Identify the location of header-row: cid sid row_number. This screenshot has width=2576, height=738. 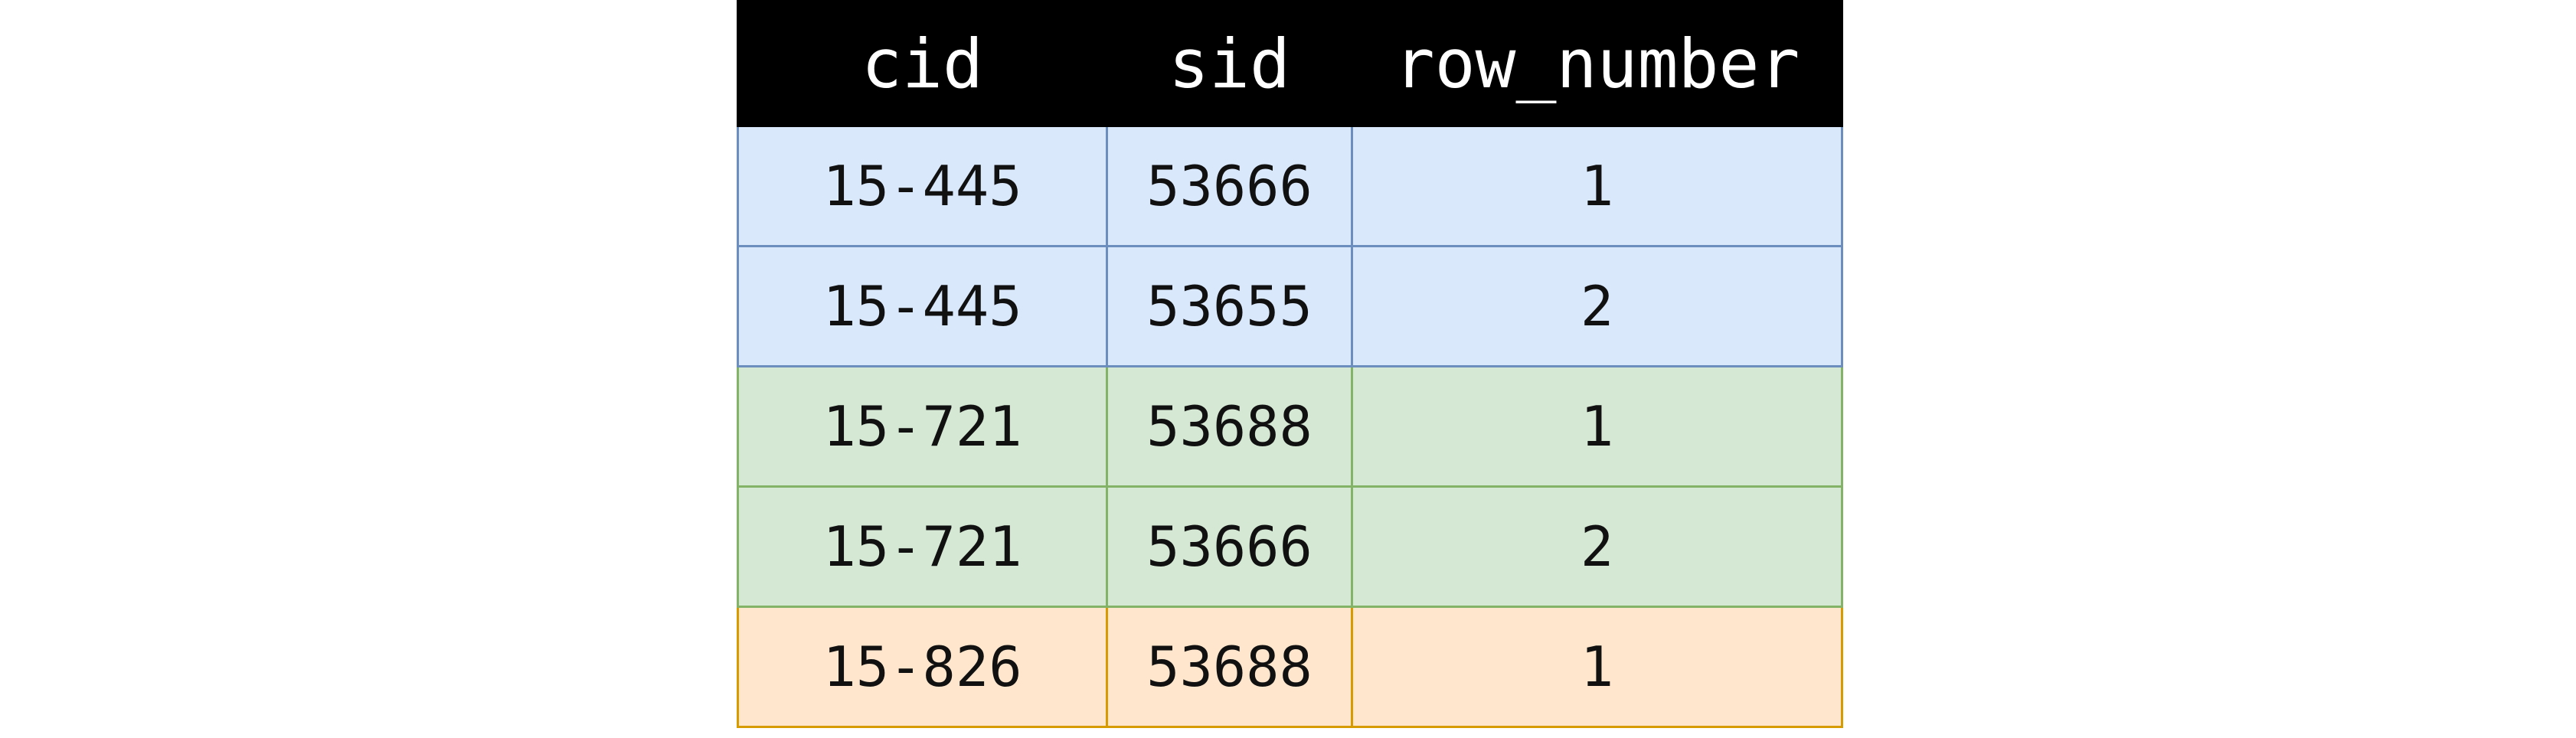
(1290, 63).